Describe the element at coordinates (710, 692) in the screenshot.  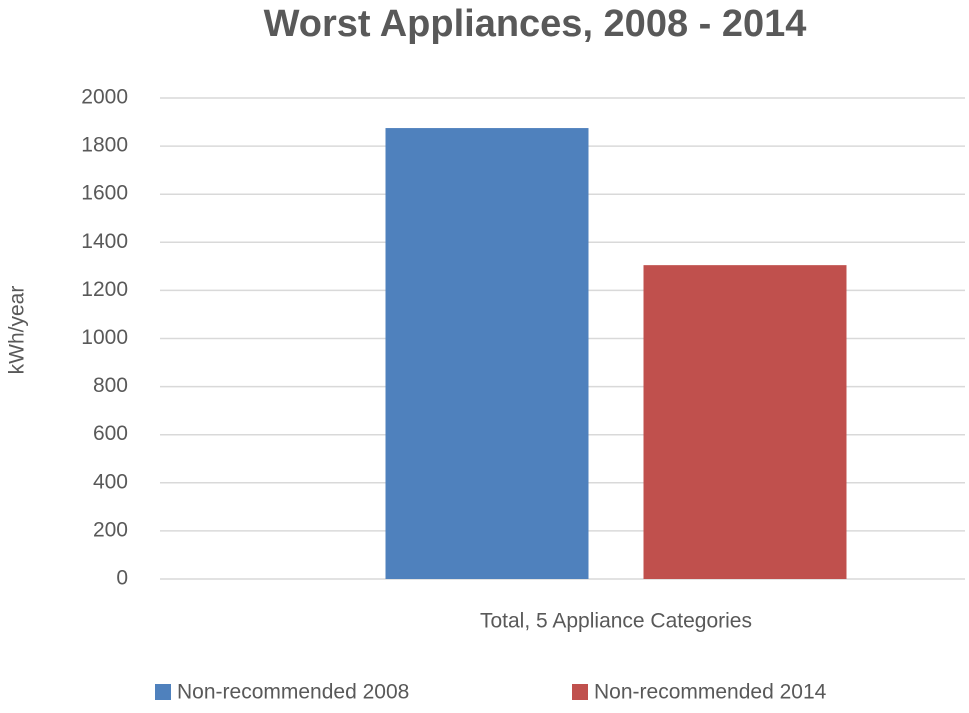
I see `legend-label: Non-recommended 2014` at that location.